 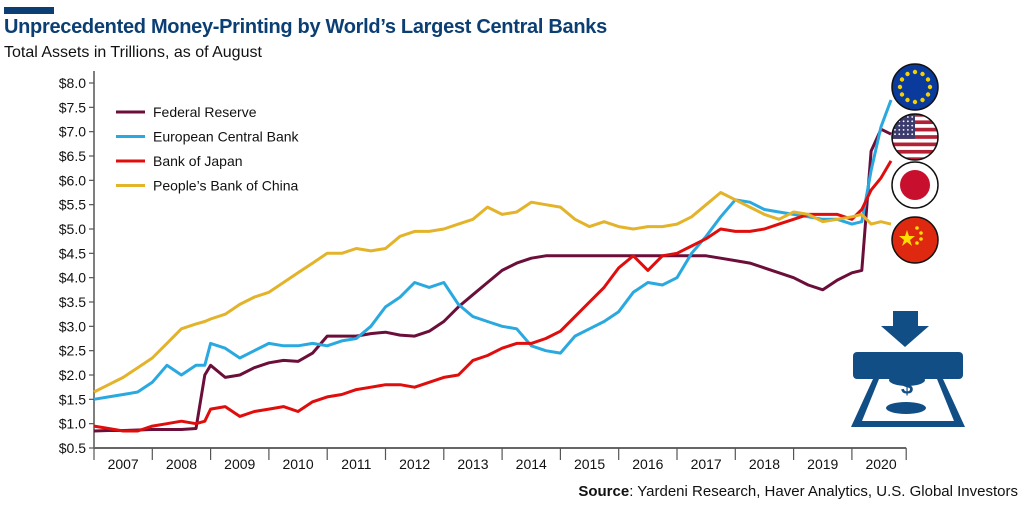 I want to click on legend-label: European Central Bank, so click(x=226, y=137).